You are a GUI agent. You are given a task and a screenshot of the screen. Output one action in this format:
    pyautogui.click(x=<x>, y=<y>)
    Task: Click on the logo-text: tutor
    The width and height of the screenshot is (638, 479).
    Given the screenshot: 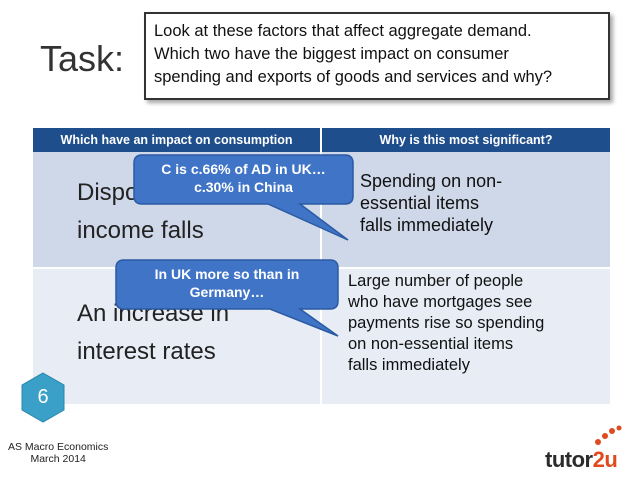 What is the action you would take?
    pyautogui.click(x=569, y=459)
    